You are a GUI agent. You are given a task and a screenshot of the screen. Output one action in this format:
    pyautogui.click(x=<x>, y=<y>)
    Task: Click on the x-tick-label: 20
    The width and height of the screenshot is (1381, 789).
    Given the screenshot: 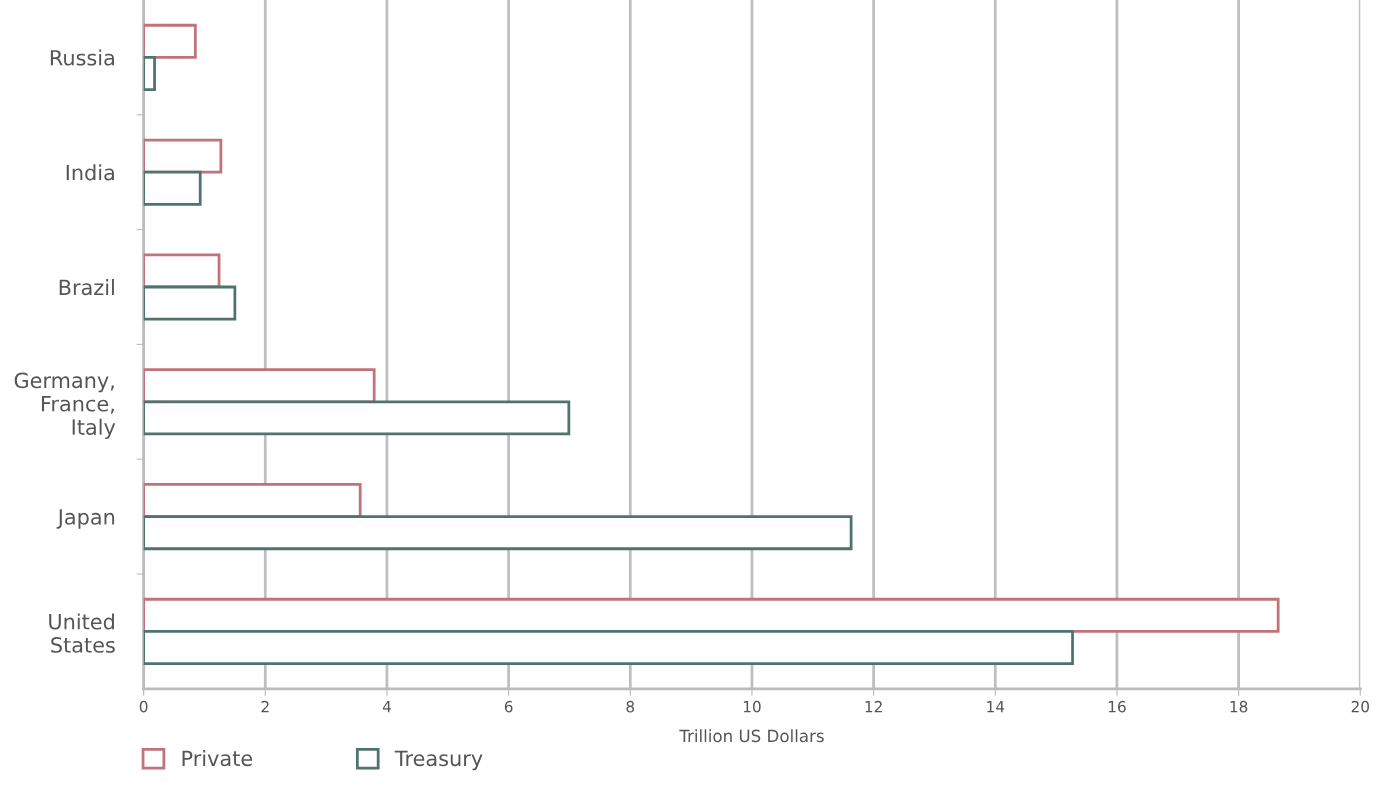 What is the action you would take?
    pyautogui.click(x=1360, y=706)
    